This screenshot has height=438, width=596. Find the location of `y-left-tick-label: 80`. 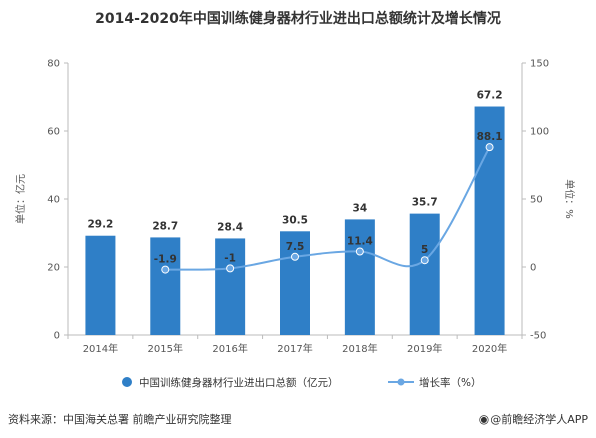

y-left-tick-label: 80 is located at coordinates (53, 64).